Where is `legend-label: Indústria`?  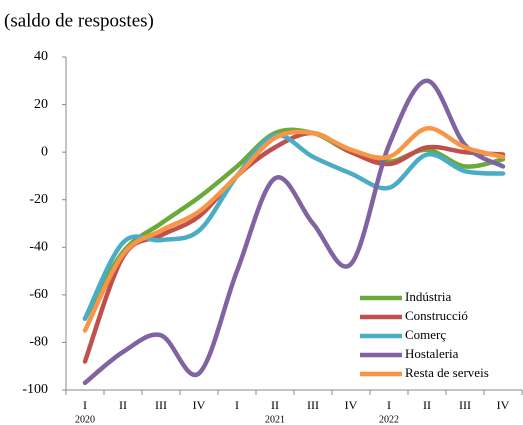 legend-label: Indústria is located at coordinates (428, 296).